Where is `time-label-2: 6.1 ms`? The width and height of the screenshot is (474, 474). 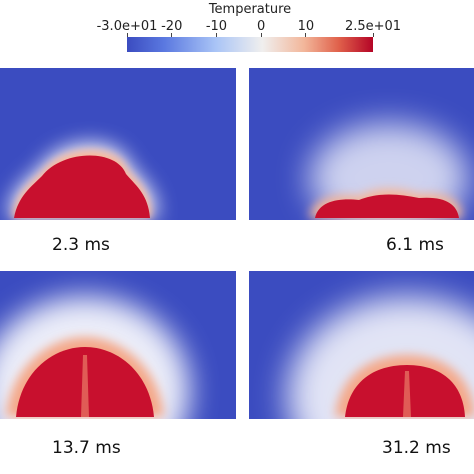
time-label-2: 6.1 ms is located at coordinates (415, 245).